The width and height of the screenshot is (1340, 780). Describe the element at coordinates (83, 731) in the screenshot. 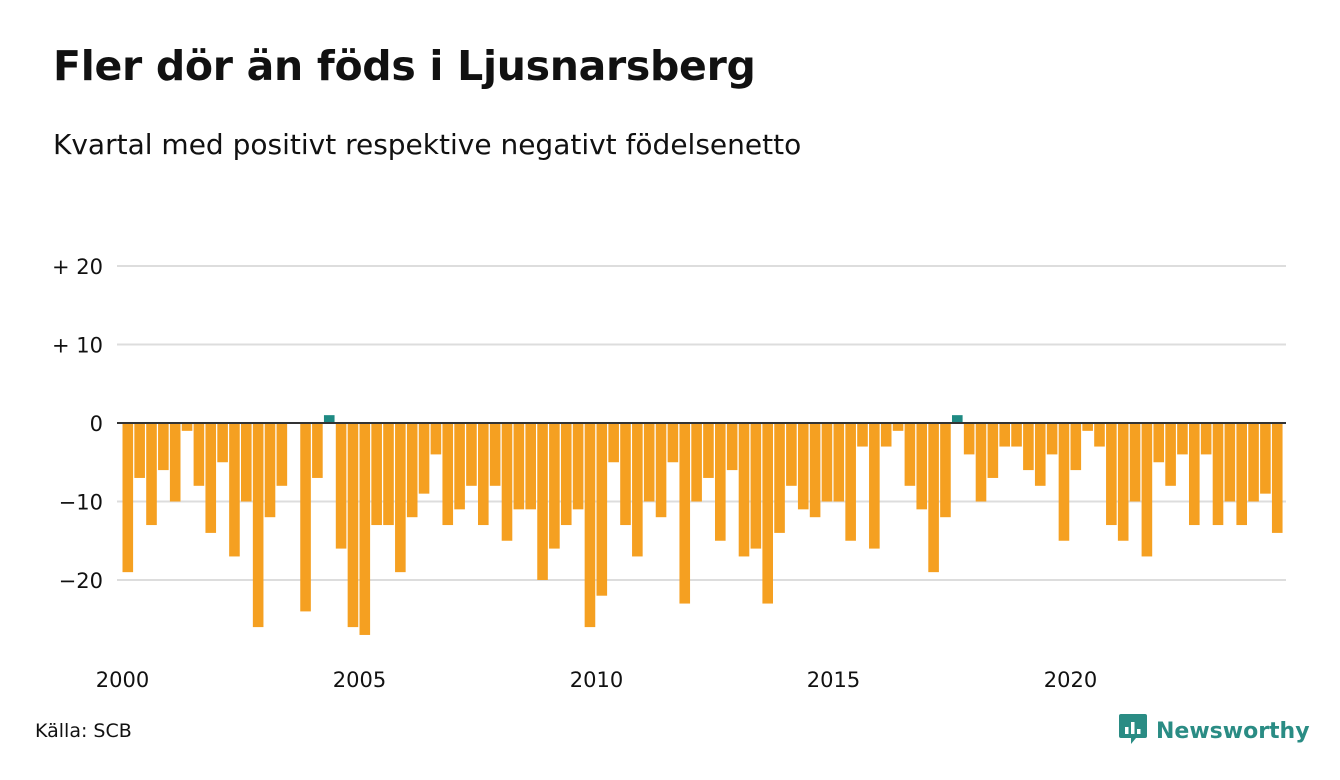

I see `source-note: Källa: SCB` at that location.